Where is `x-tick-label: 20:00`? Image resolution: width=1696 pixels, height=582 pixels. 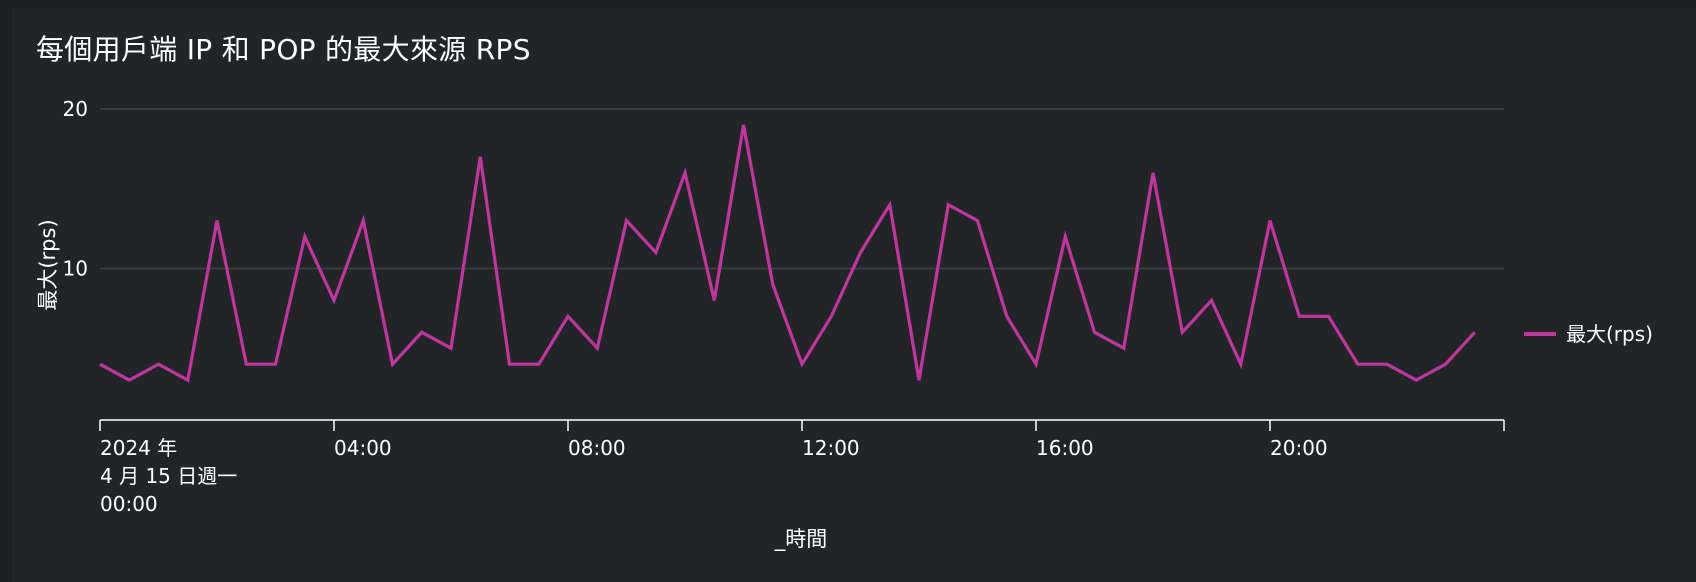
x-tick-label: 20:00 is located at coordinates (1299, 448).